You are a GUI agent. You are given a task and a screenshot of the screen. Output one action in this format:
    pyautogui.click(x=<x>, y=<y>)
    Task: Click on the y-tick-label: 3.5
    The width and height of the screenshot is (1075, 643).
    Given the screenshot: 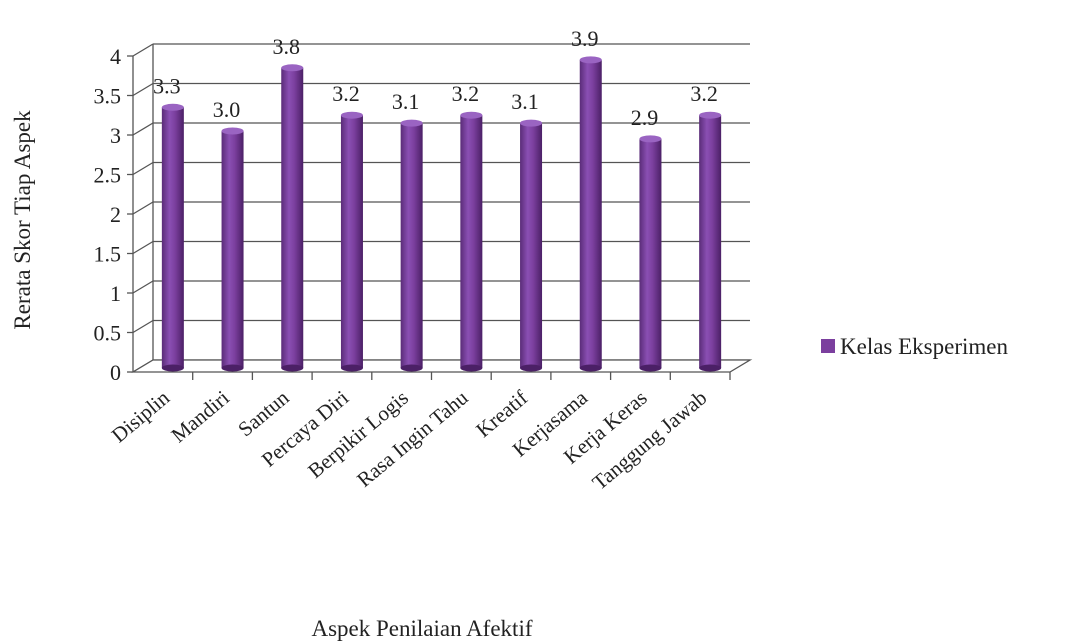 What is the action you would take?
    pyautogui.click(x=108, y=96)
    